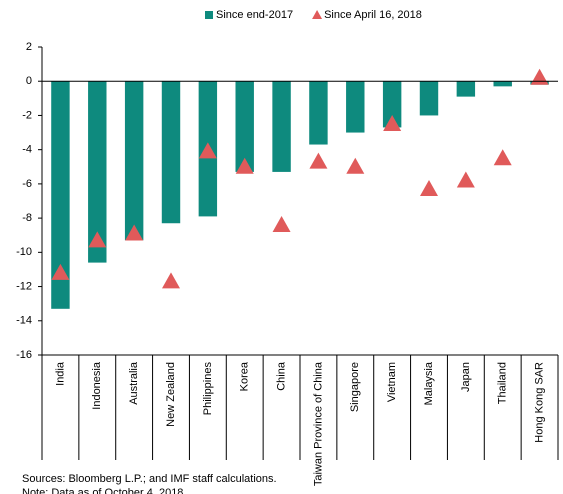 This screenshot has width=563, height=494. I want to click on x-tick-label: Indonesia, so click(97, 385).